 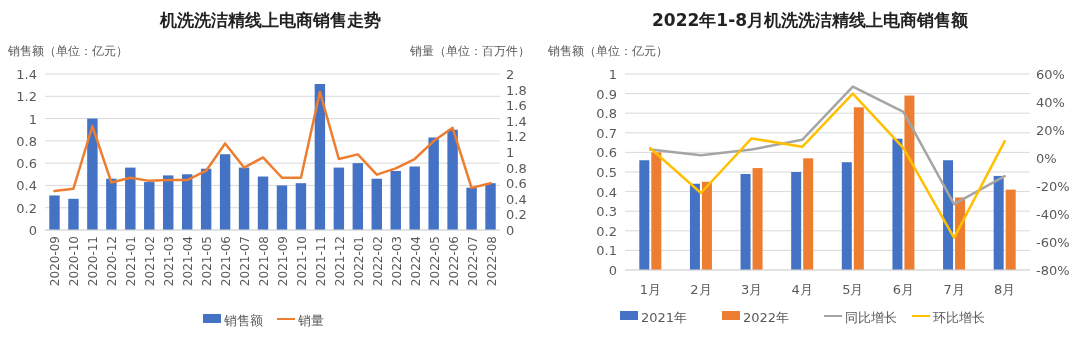 I want to click on y2-tick-label: 20%, so click(x=1050, y=130).